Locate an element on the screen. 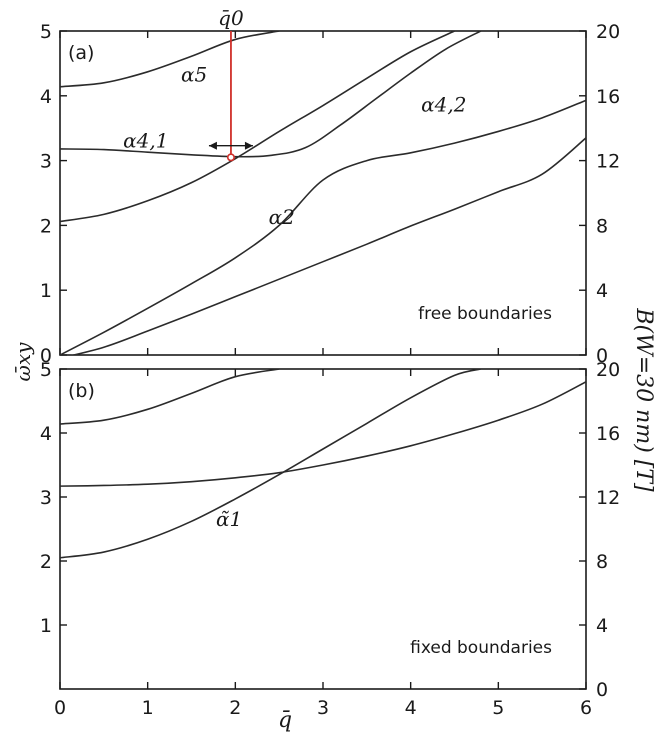  x-tick-label: 1 is located at coordinates (148, 708).